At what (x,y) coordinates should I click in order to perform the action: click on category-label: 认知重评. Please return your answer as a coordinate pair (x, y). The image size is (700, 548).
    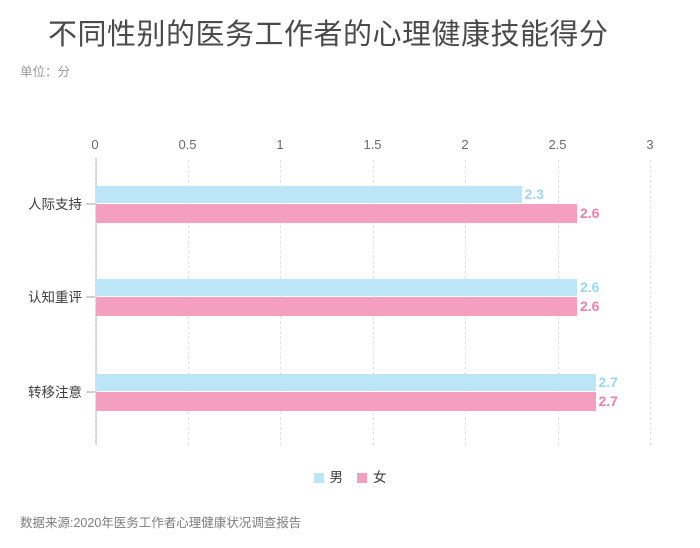
    Looking at the image, I should click on (55, 297).